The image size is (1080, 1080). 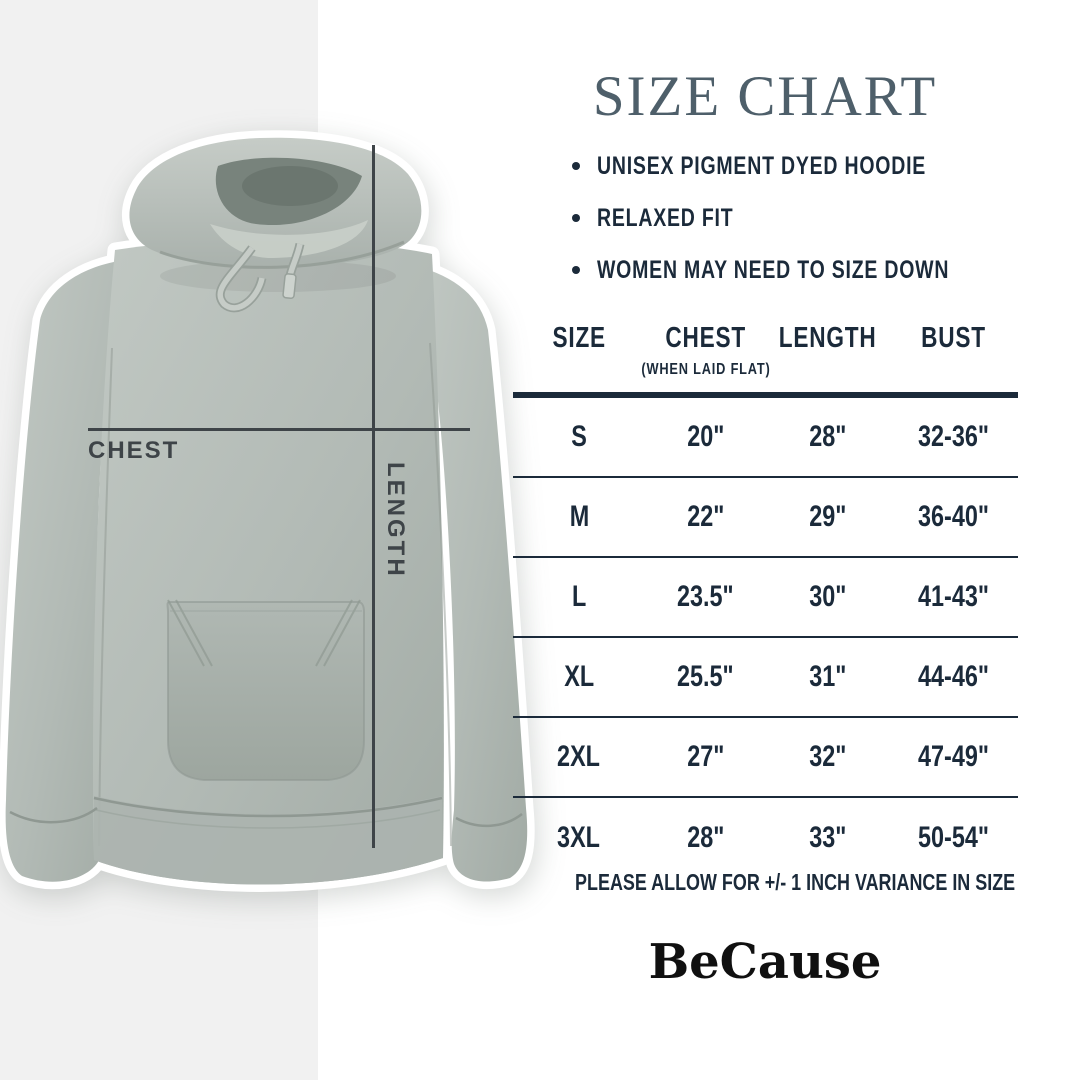 I want to click on feature-text: UNISEX PIGMENT DYED HOODIE, so click(x=762, y=165).